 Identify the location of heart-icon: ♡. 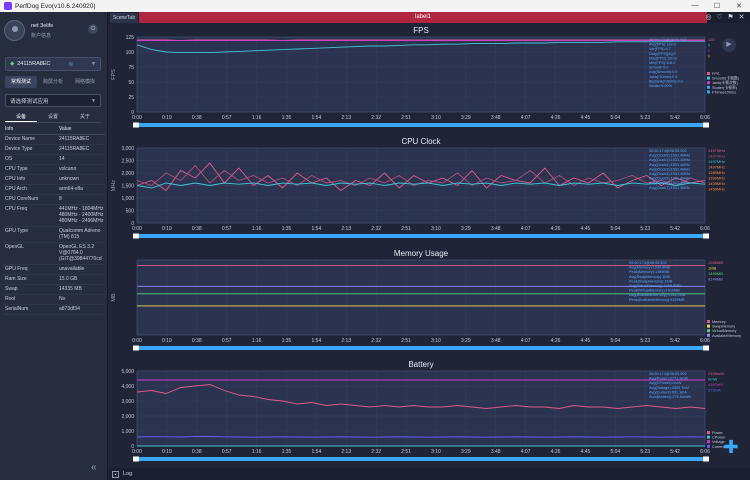
(719, 17).